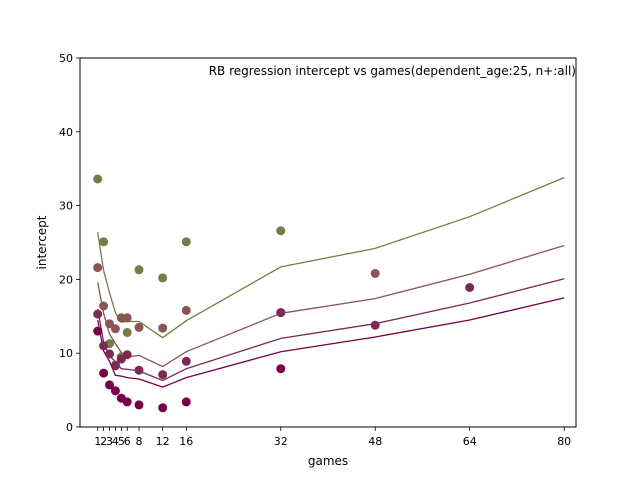 This screenshot has width=640, height=480. I want to click on x-tick-label: 16, so click(186, 441).